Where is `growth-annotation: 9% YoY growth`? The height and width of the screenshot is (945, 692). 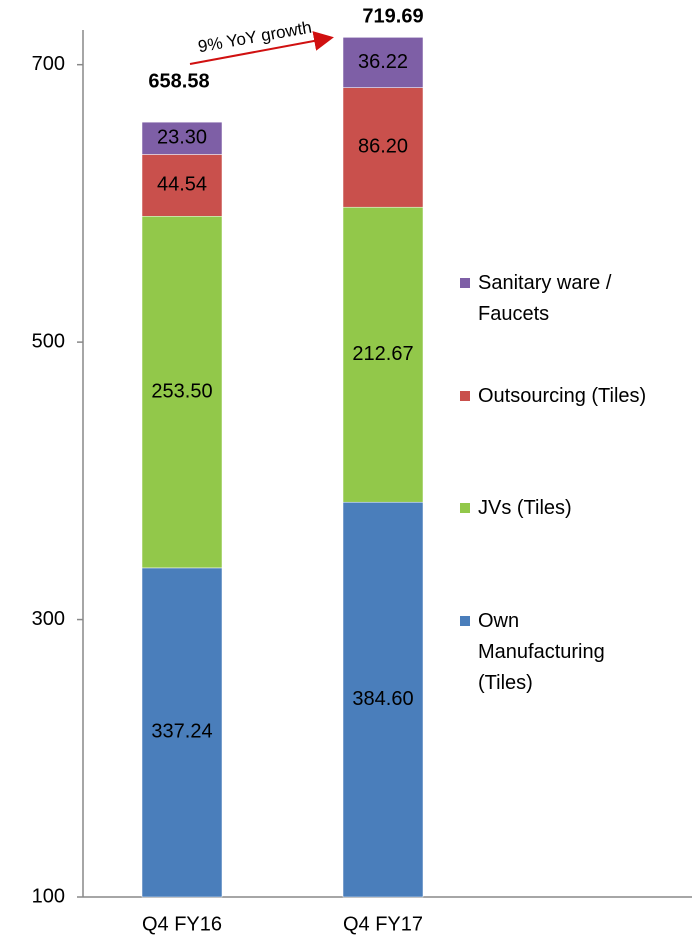 growth-annotation: 9% YoY growth is located at coordinates (255, 37).